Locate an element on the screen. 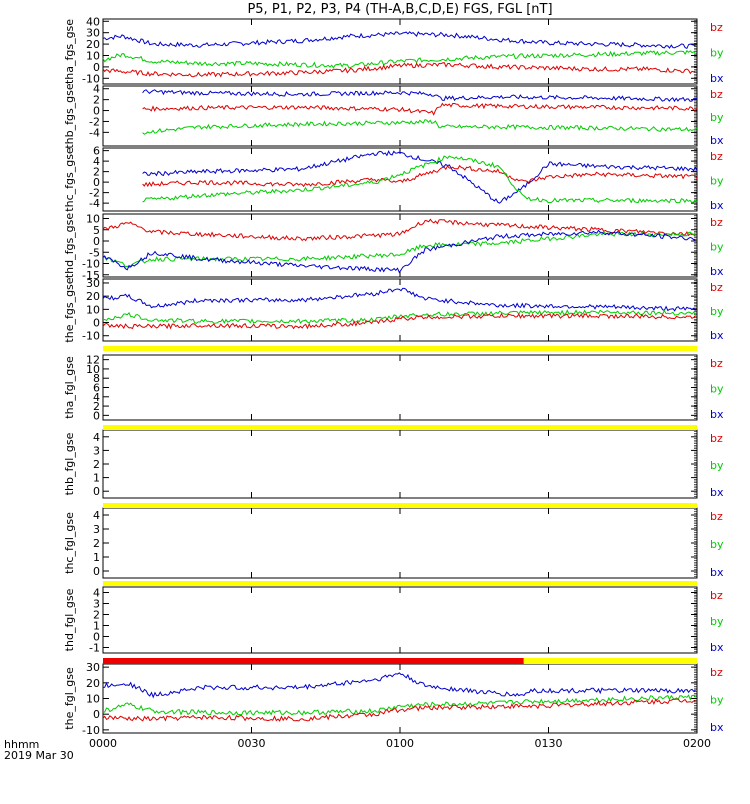 The width and height of the screenshot is (750, 804). panel-ylabel: thc_fgs_gse is located at coordinates (69, 179).